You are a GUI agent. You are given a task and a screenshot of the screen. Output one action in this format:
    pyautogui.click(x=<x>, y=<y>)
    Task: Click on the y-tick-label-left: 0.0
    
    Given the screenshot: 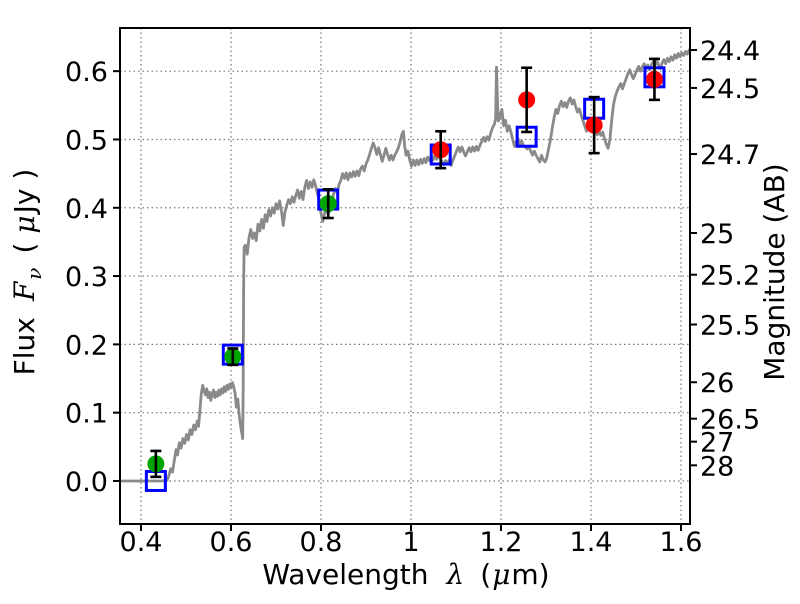 What is the action you would take?
    pyautogui.click(x=86, y=482)
    